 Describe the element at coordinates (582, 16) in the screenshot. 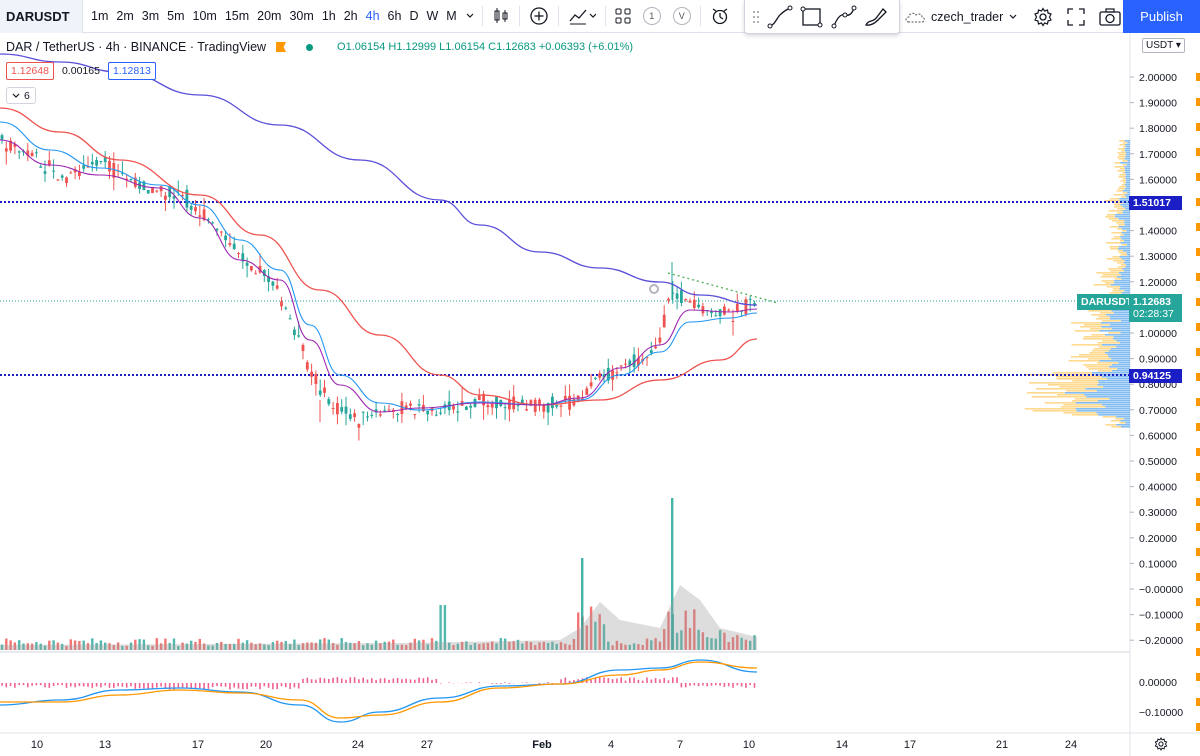

I see `indicators-icon` at that location.